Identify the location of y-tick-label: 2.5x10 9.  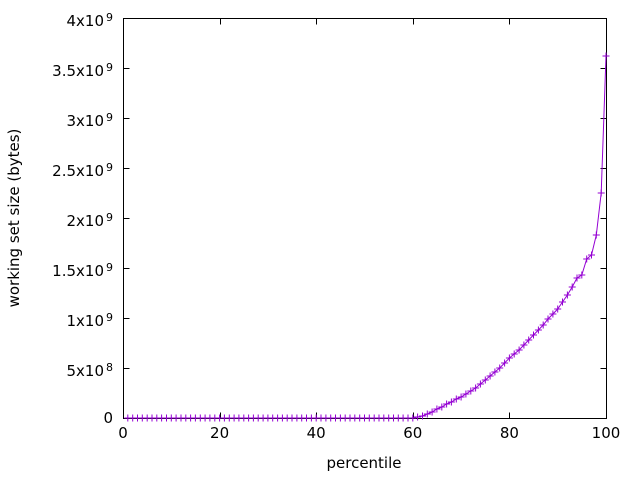
(82, 170).